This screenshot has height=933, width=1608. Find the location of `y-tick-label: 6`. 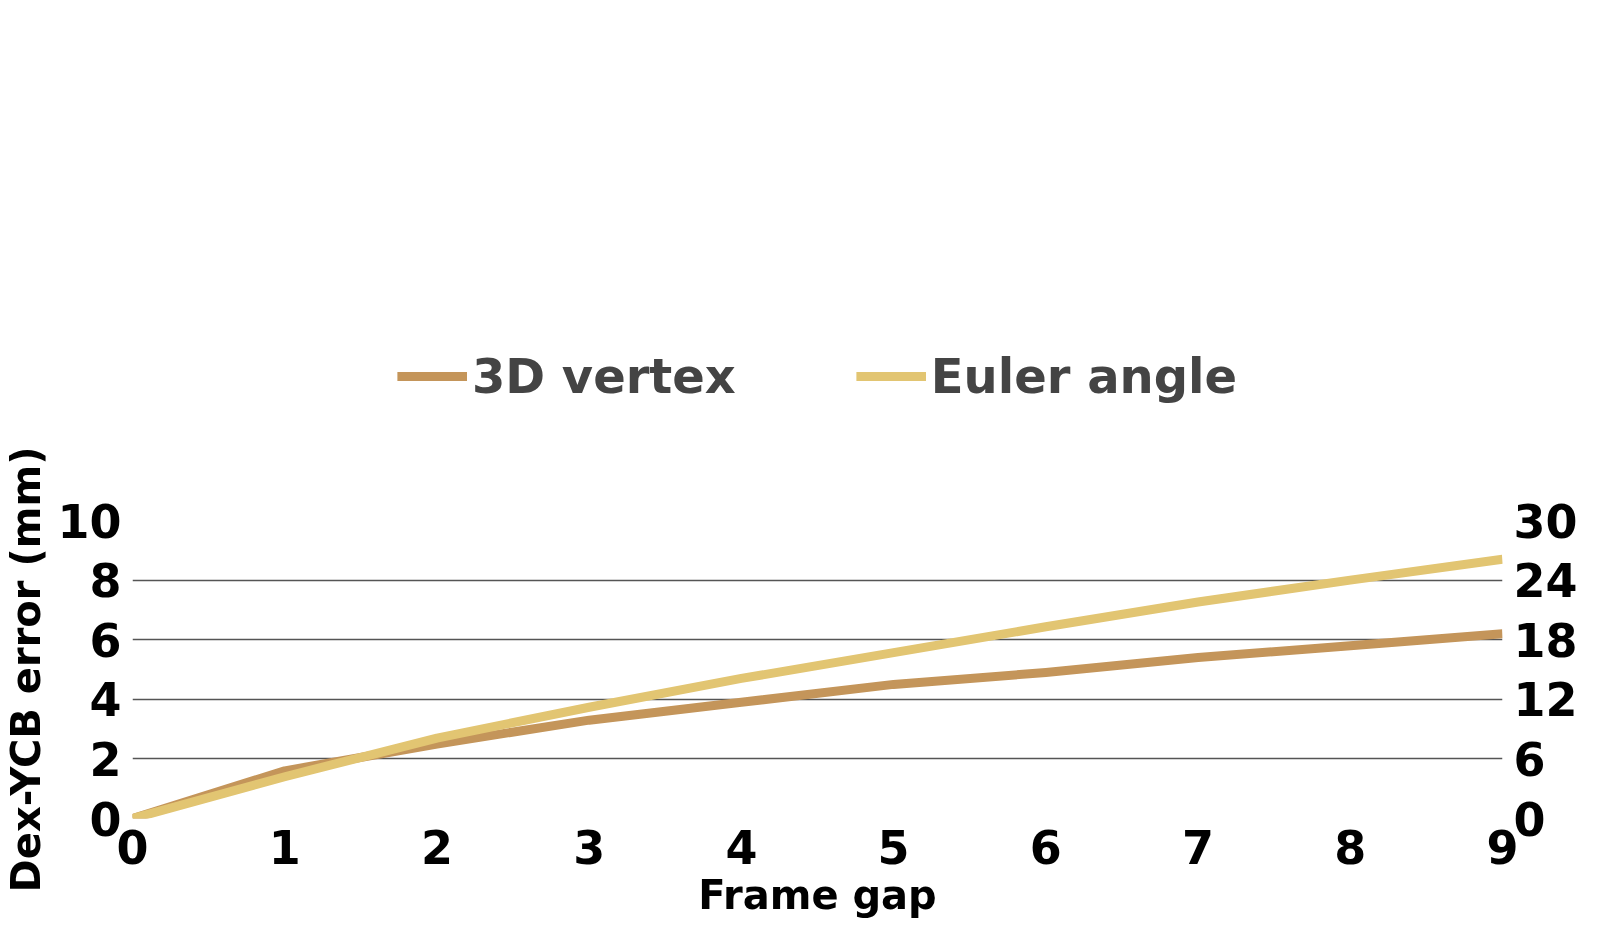

y-tick-label: 6 is located at coordinates (105, 640).